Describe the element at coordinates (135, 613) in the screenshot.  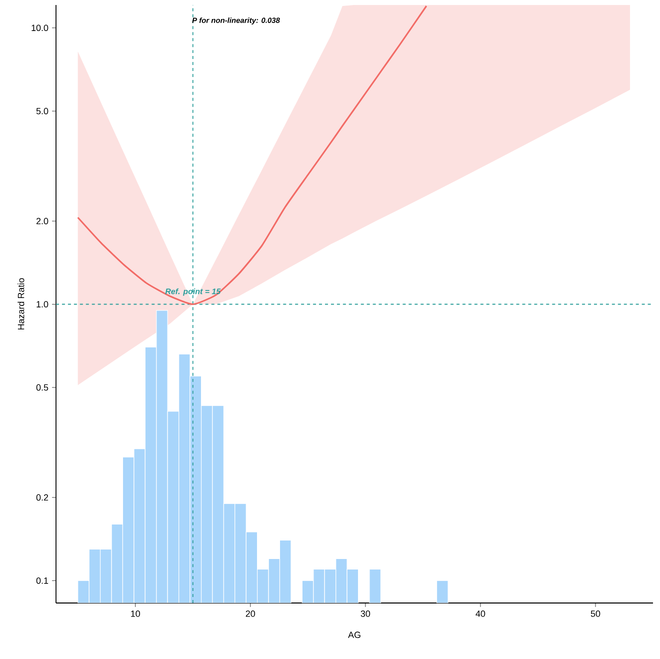
I see `x-tick-label: 10` at that location.